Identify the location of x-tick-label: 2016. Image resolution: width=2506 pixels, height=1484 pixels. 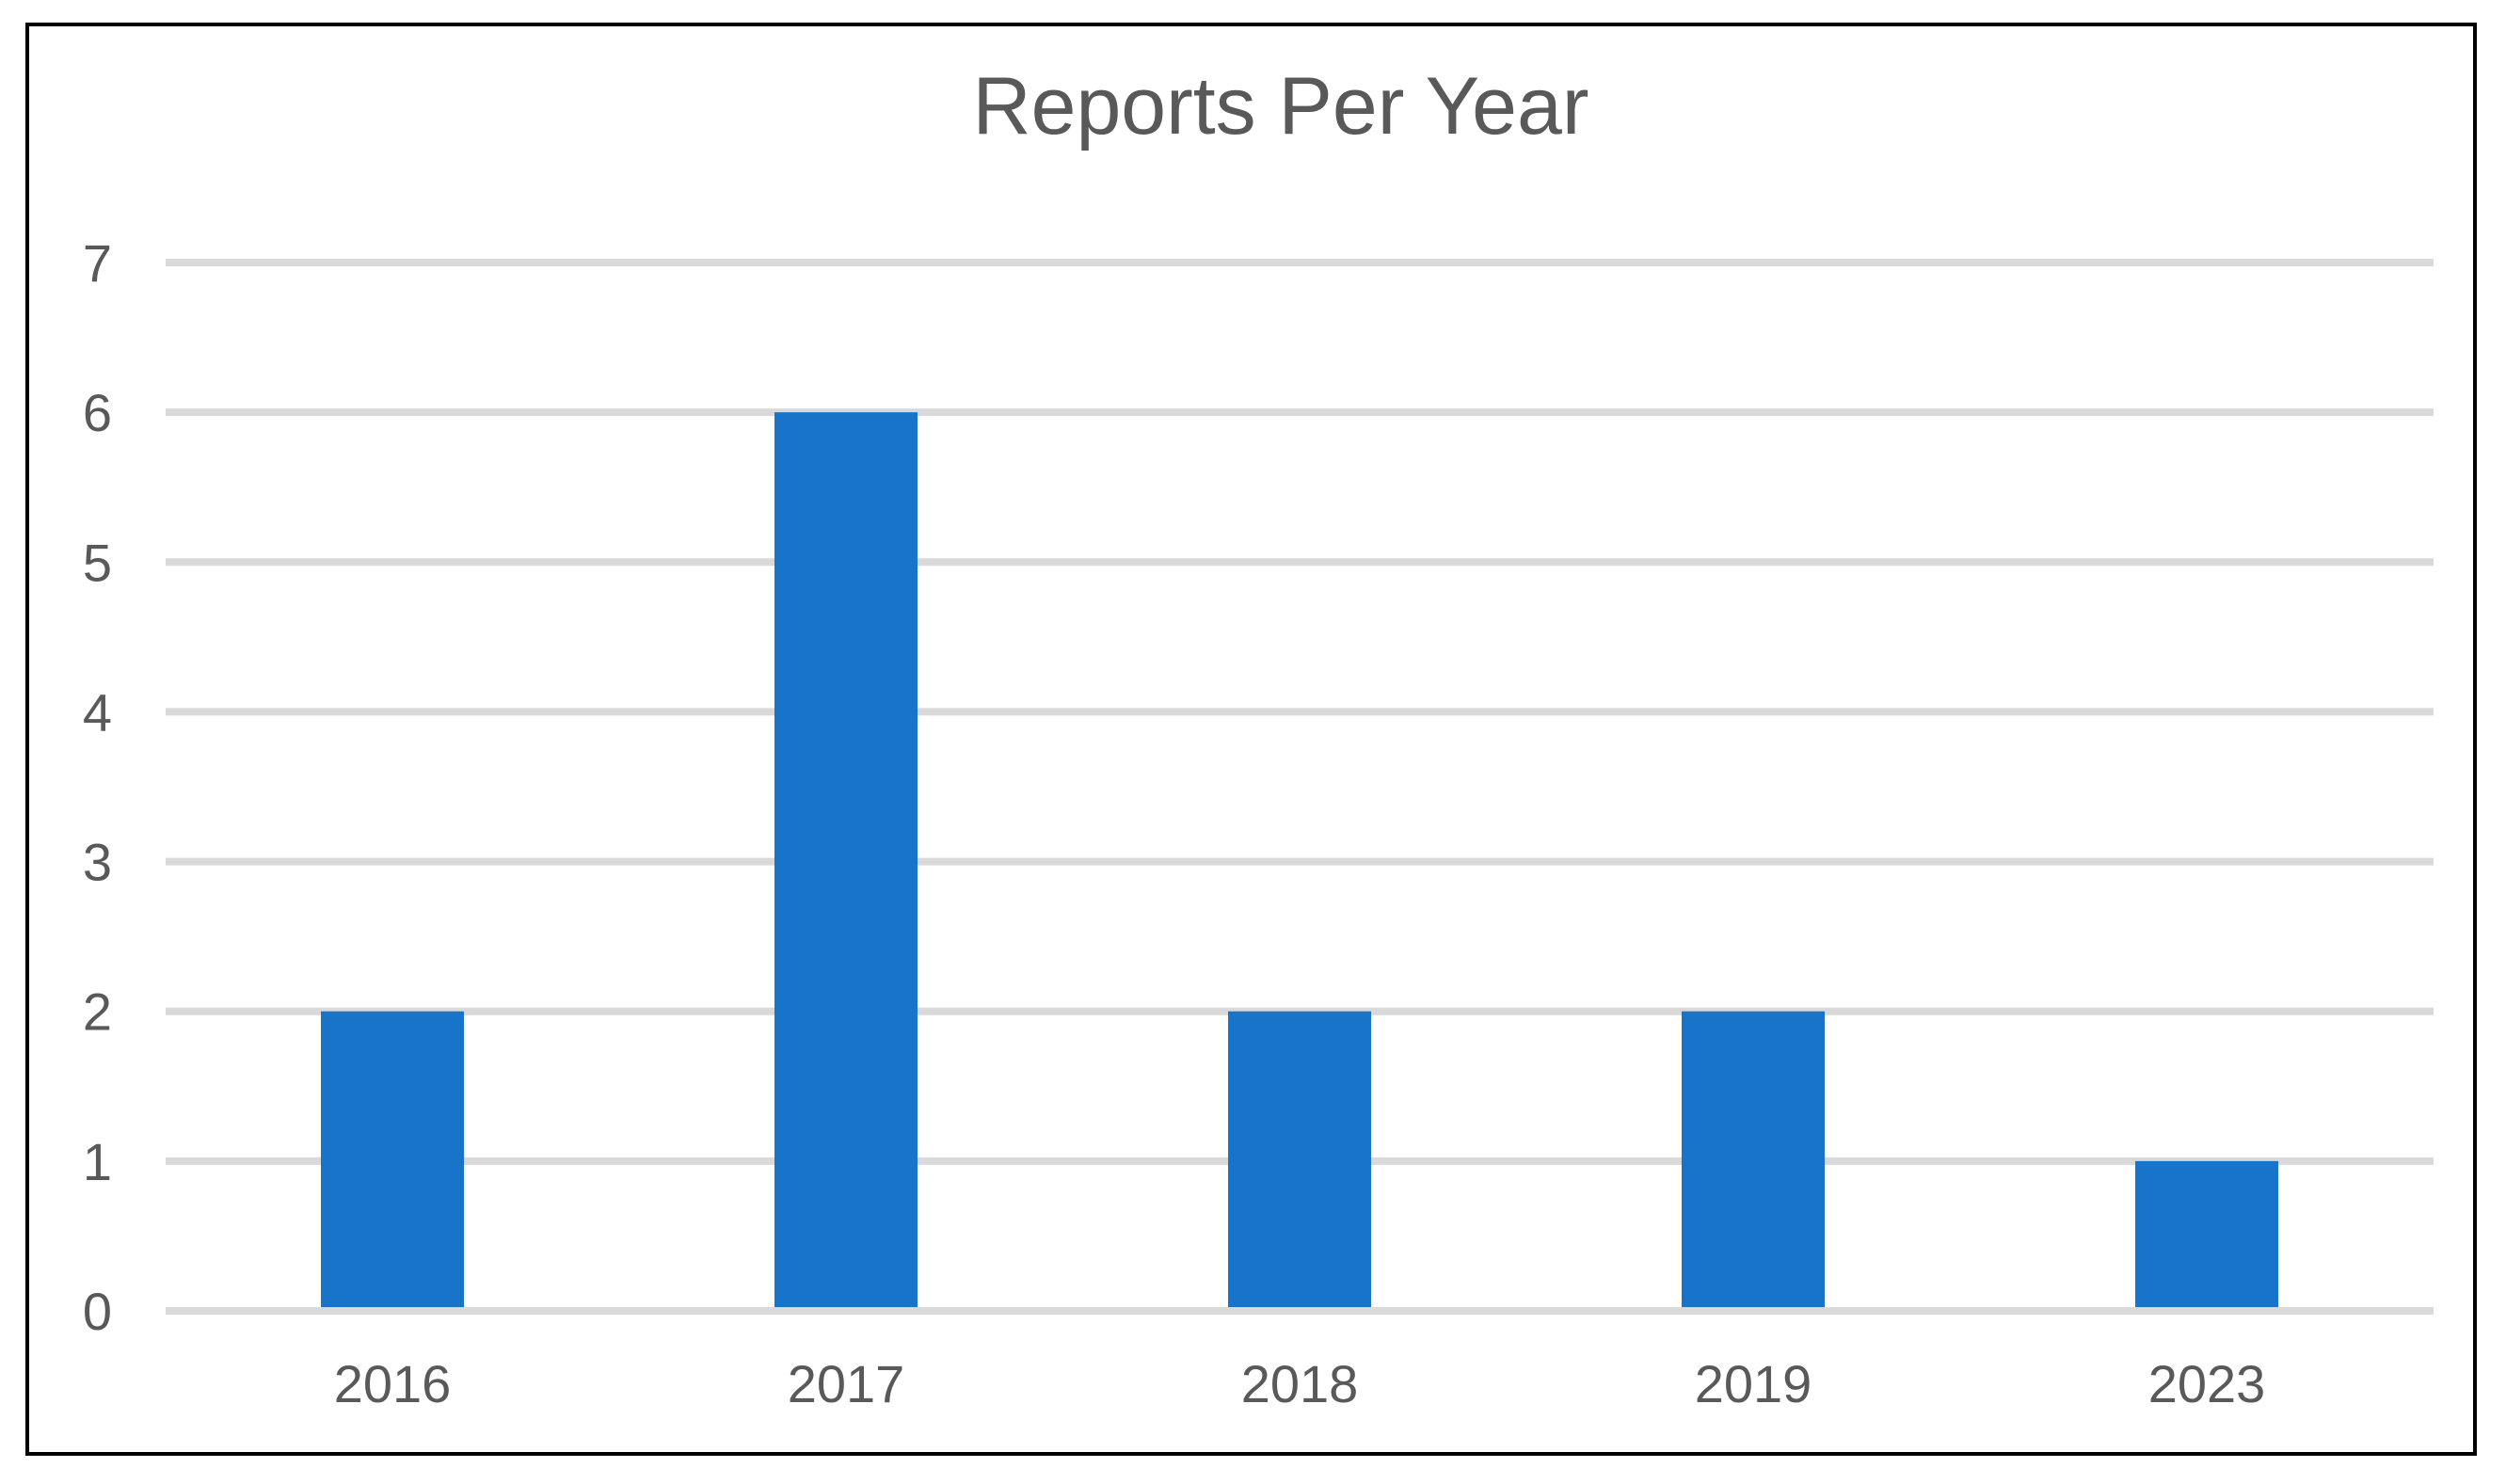
(393, 1383).